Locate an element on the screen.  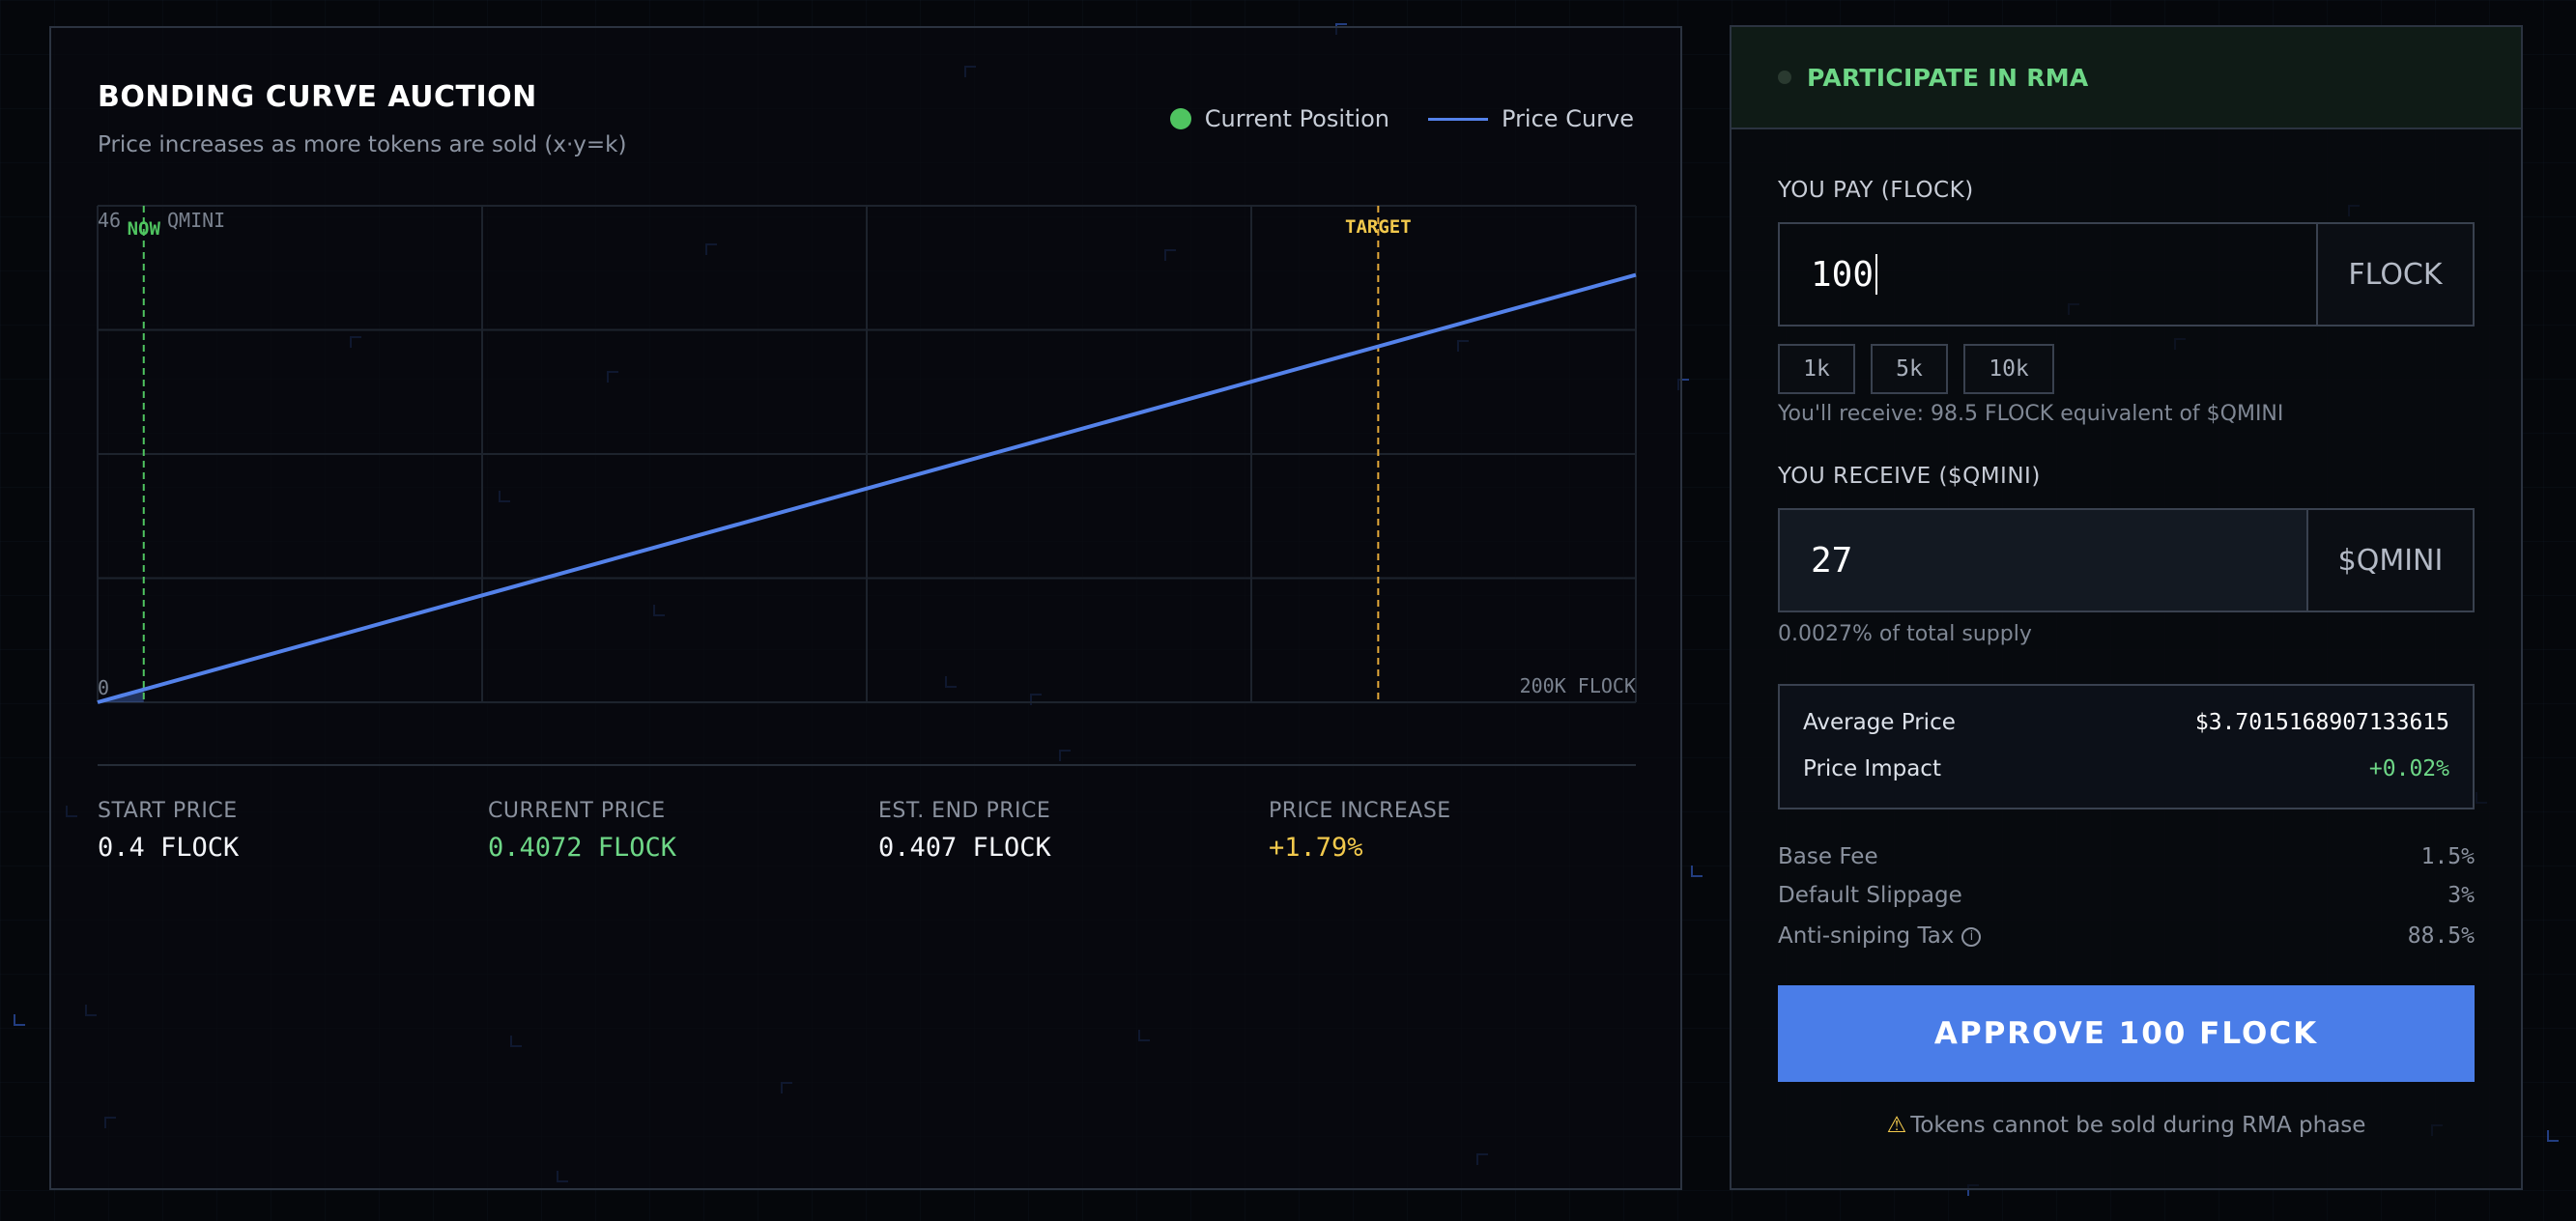
panel-title: PARTICIPATE IN RMA is located at coordinates (1948, 77).